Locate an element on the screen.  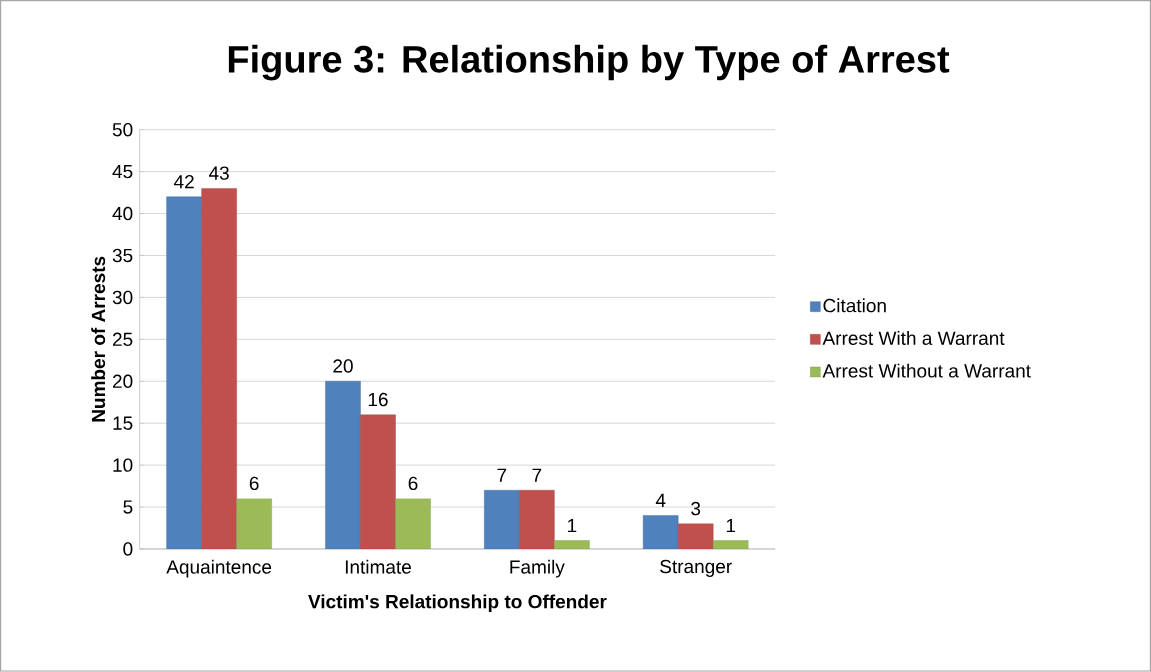
x-tick-label: Intimate is located at coordinates (378, 566).